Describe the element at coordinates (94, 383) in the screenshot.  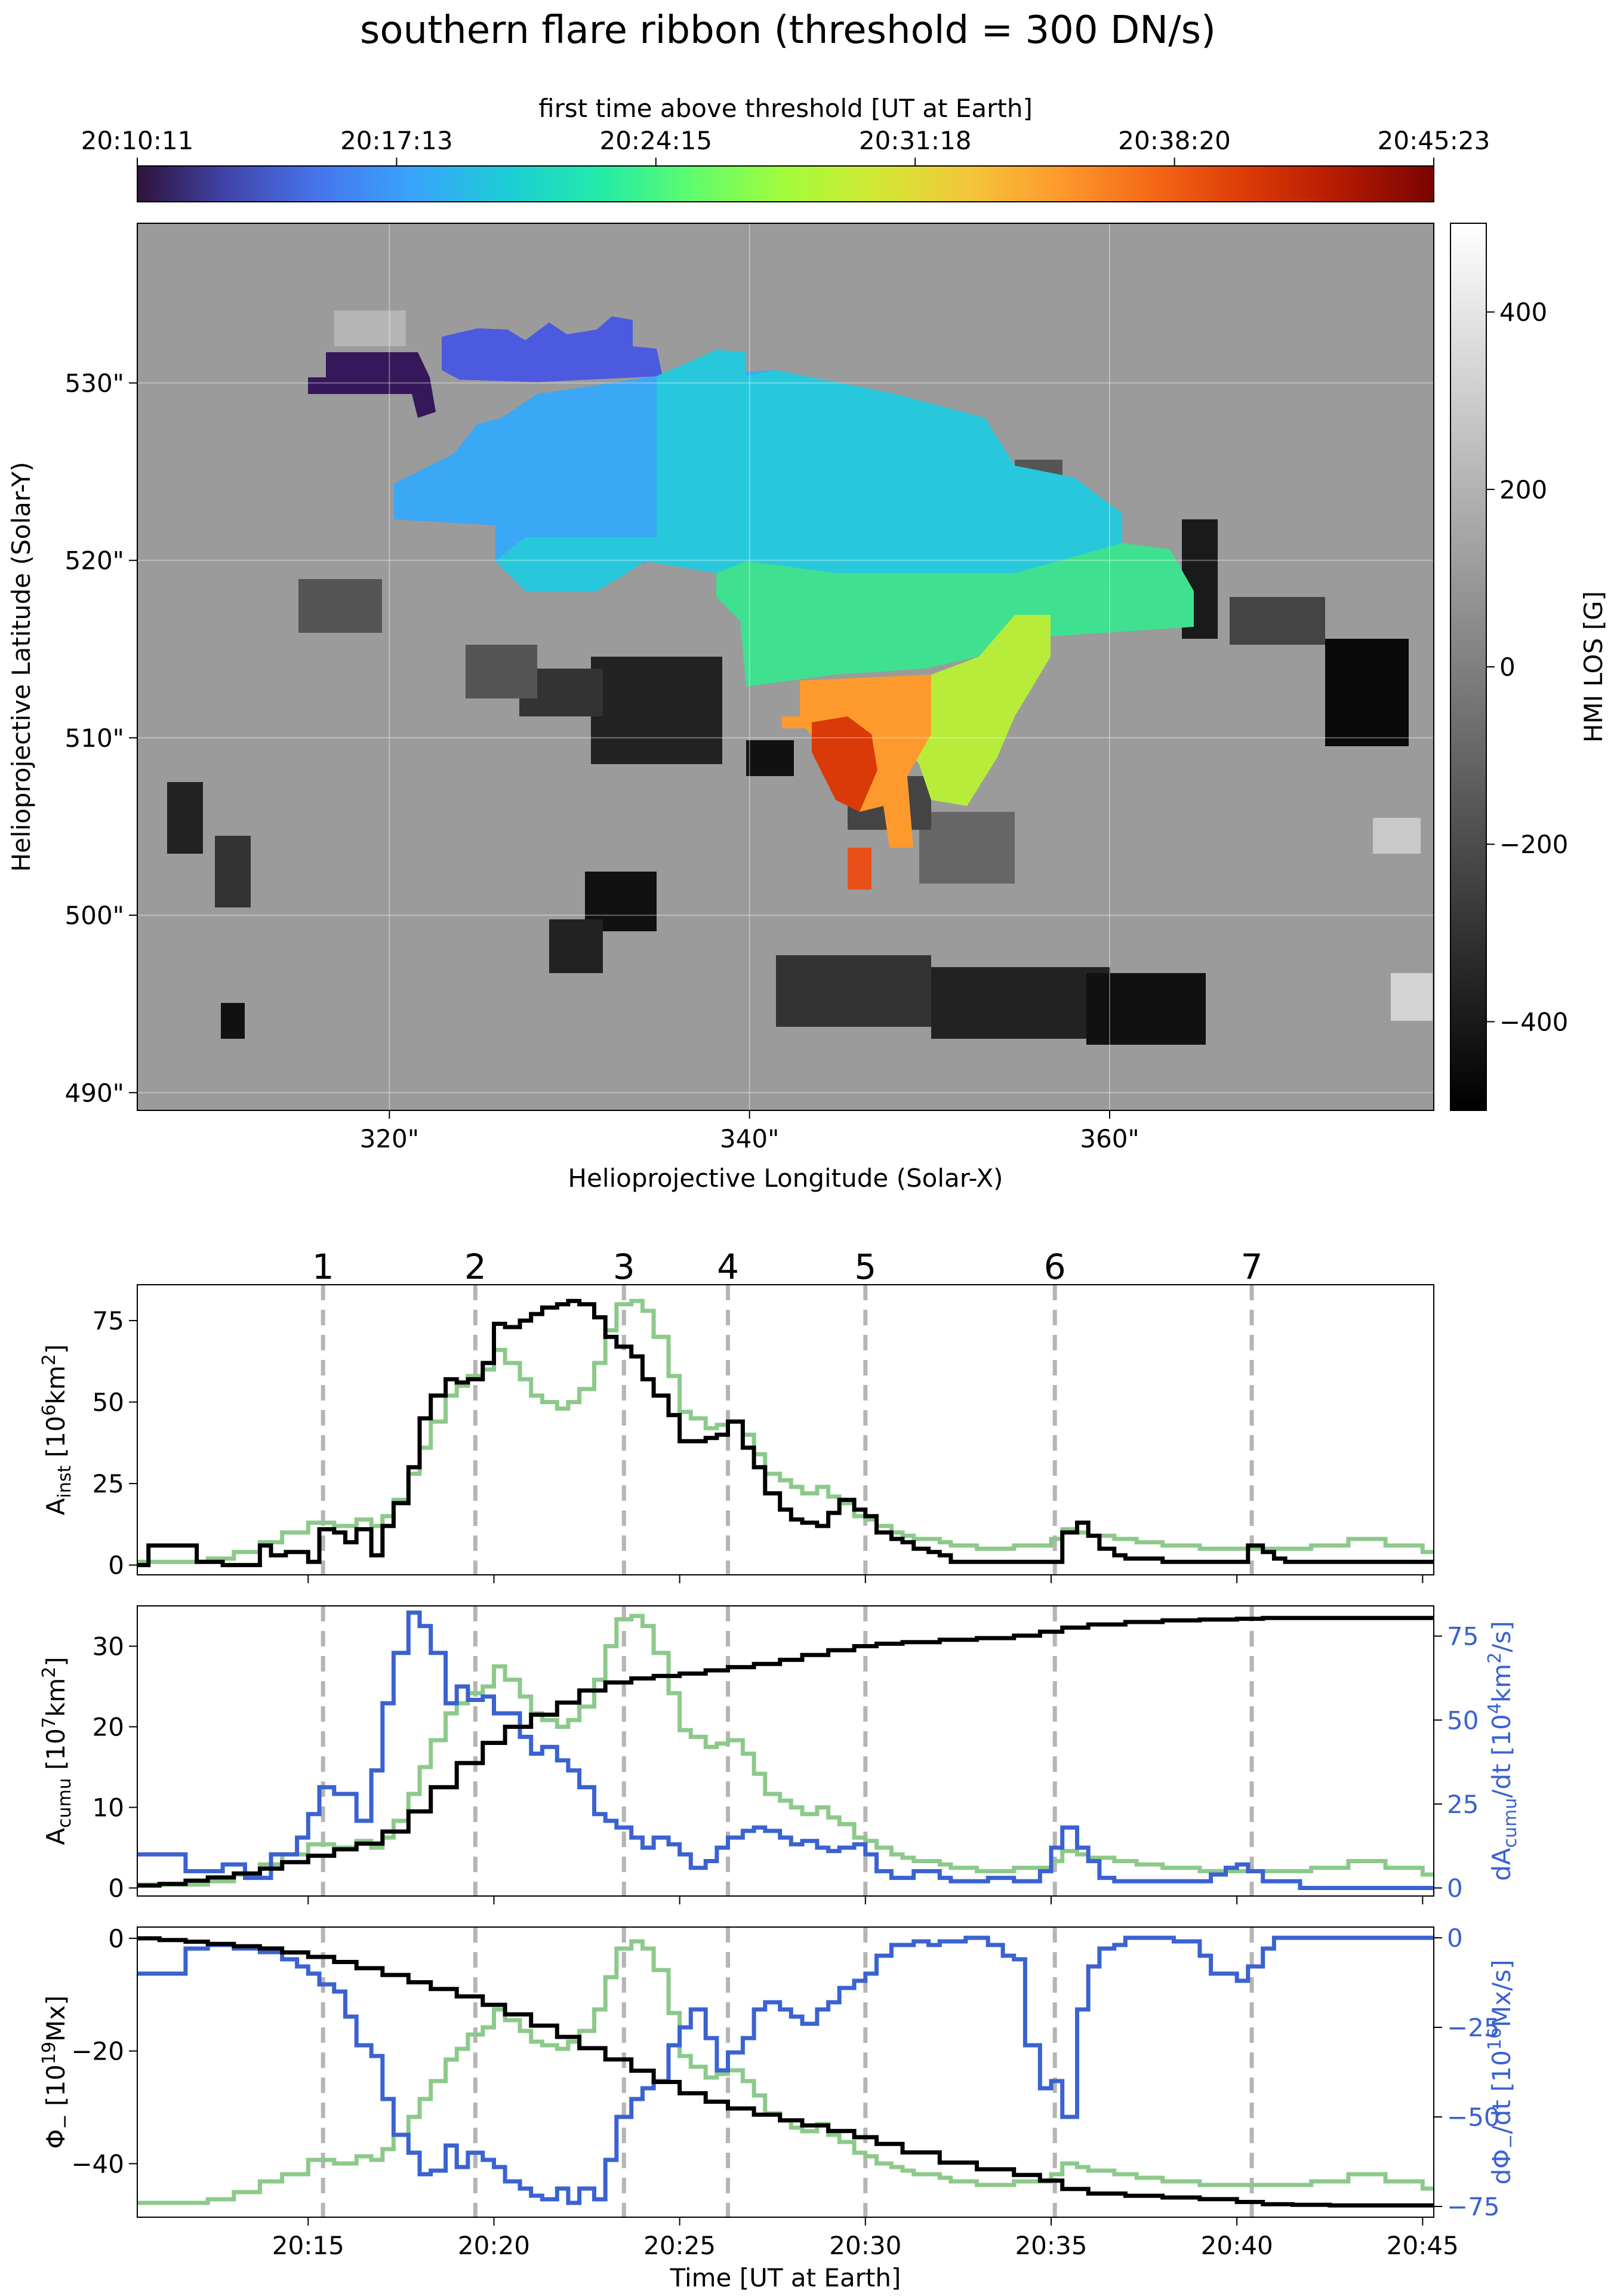
I see `map-y-tick-label: 530"` at that location.